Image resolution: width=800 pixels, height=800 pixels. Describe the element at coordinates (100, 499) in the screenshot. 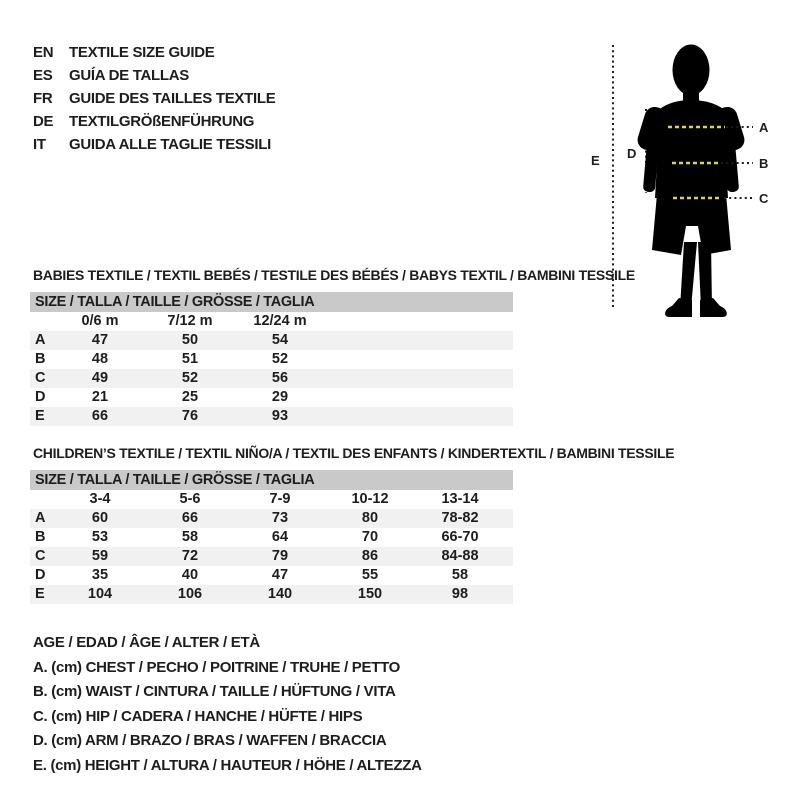

I see `column-header: 3-4` at that location.